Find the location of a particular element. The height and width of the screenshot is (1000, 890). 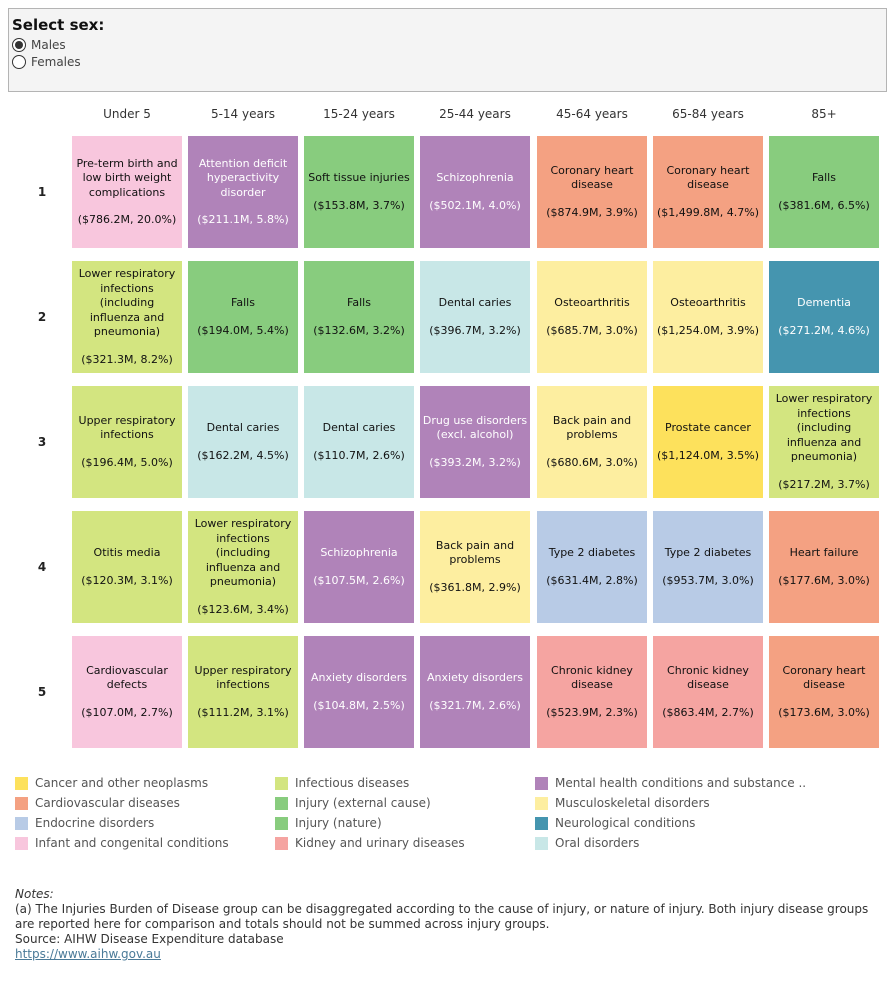

legend-item: Injury (external cause) is located at coordinates (353, 803).